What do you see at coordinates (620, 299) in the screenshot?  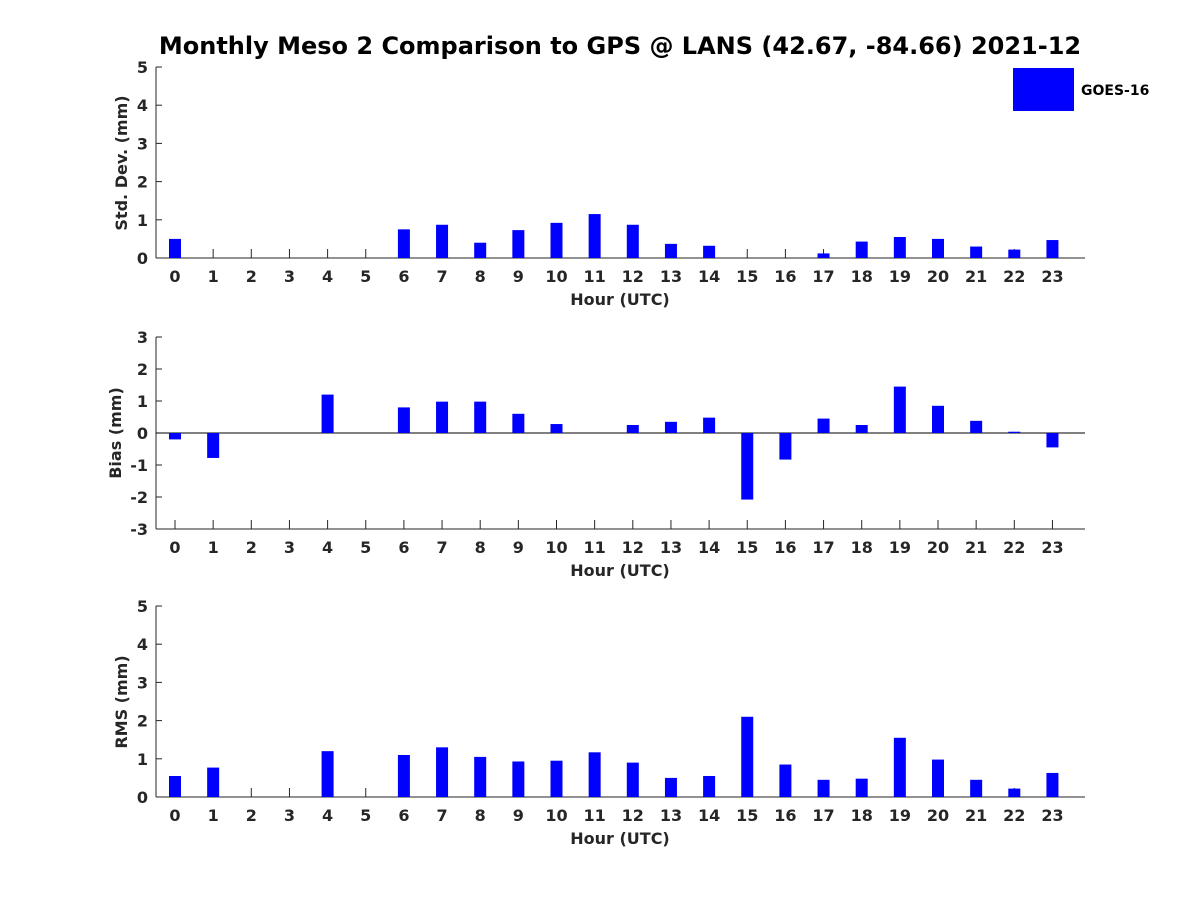 I see `x-axis-label: Hour (UTC)` at bounding box center [620, 299].